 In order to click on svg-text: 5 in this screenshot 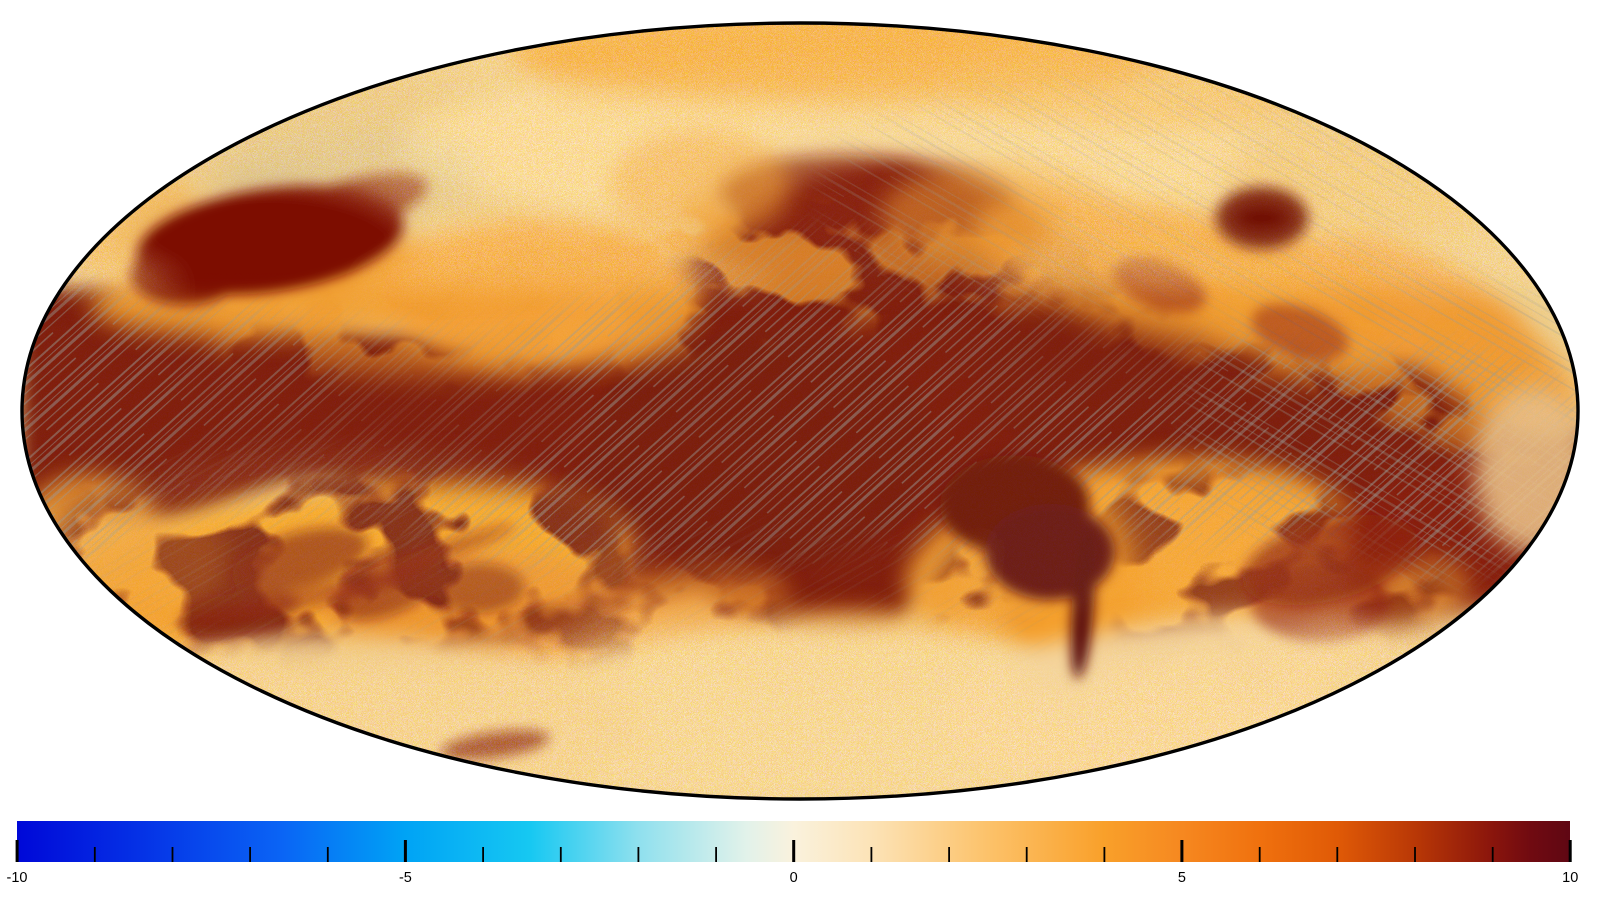, I will do `click(1182, 878)`.